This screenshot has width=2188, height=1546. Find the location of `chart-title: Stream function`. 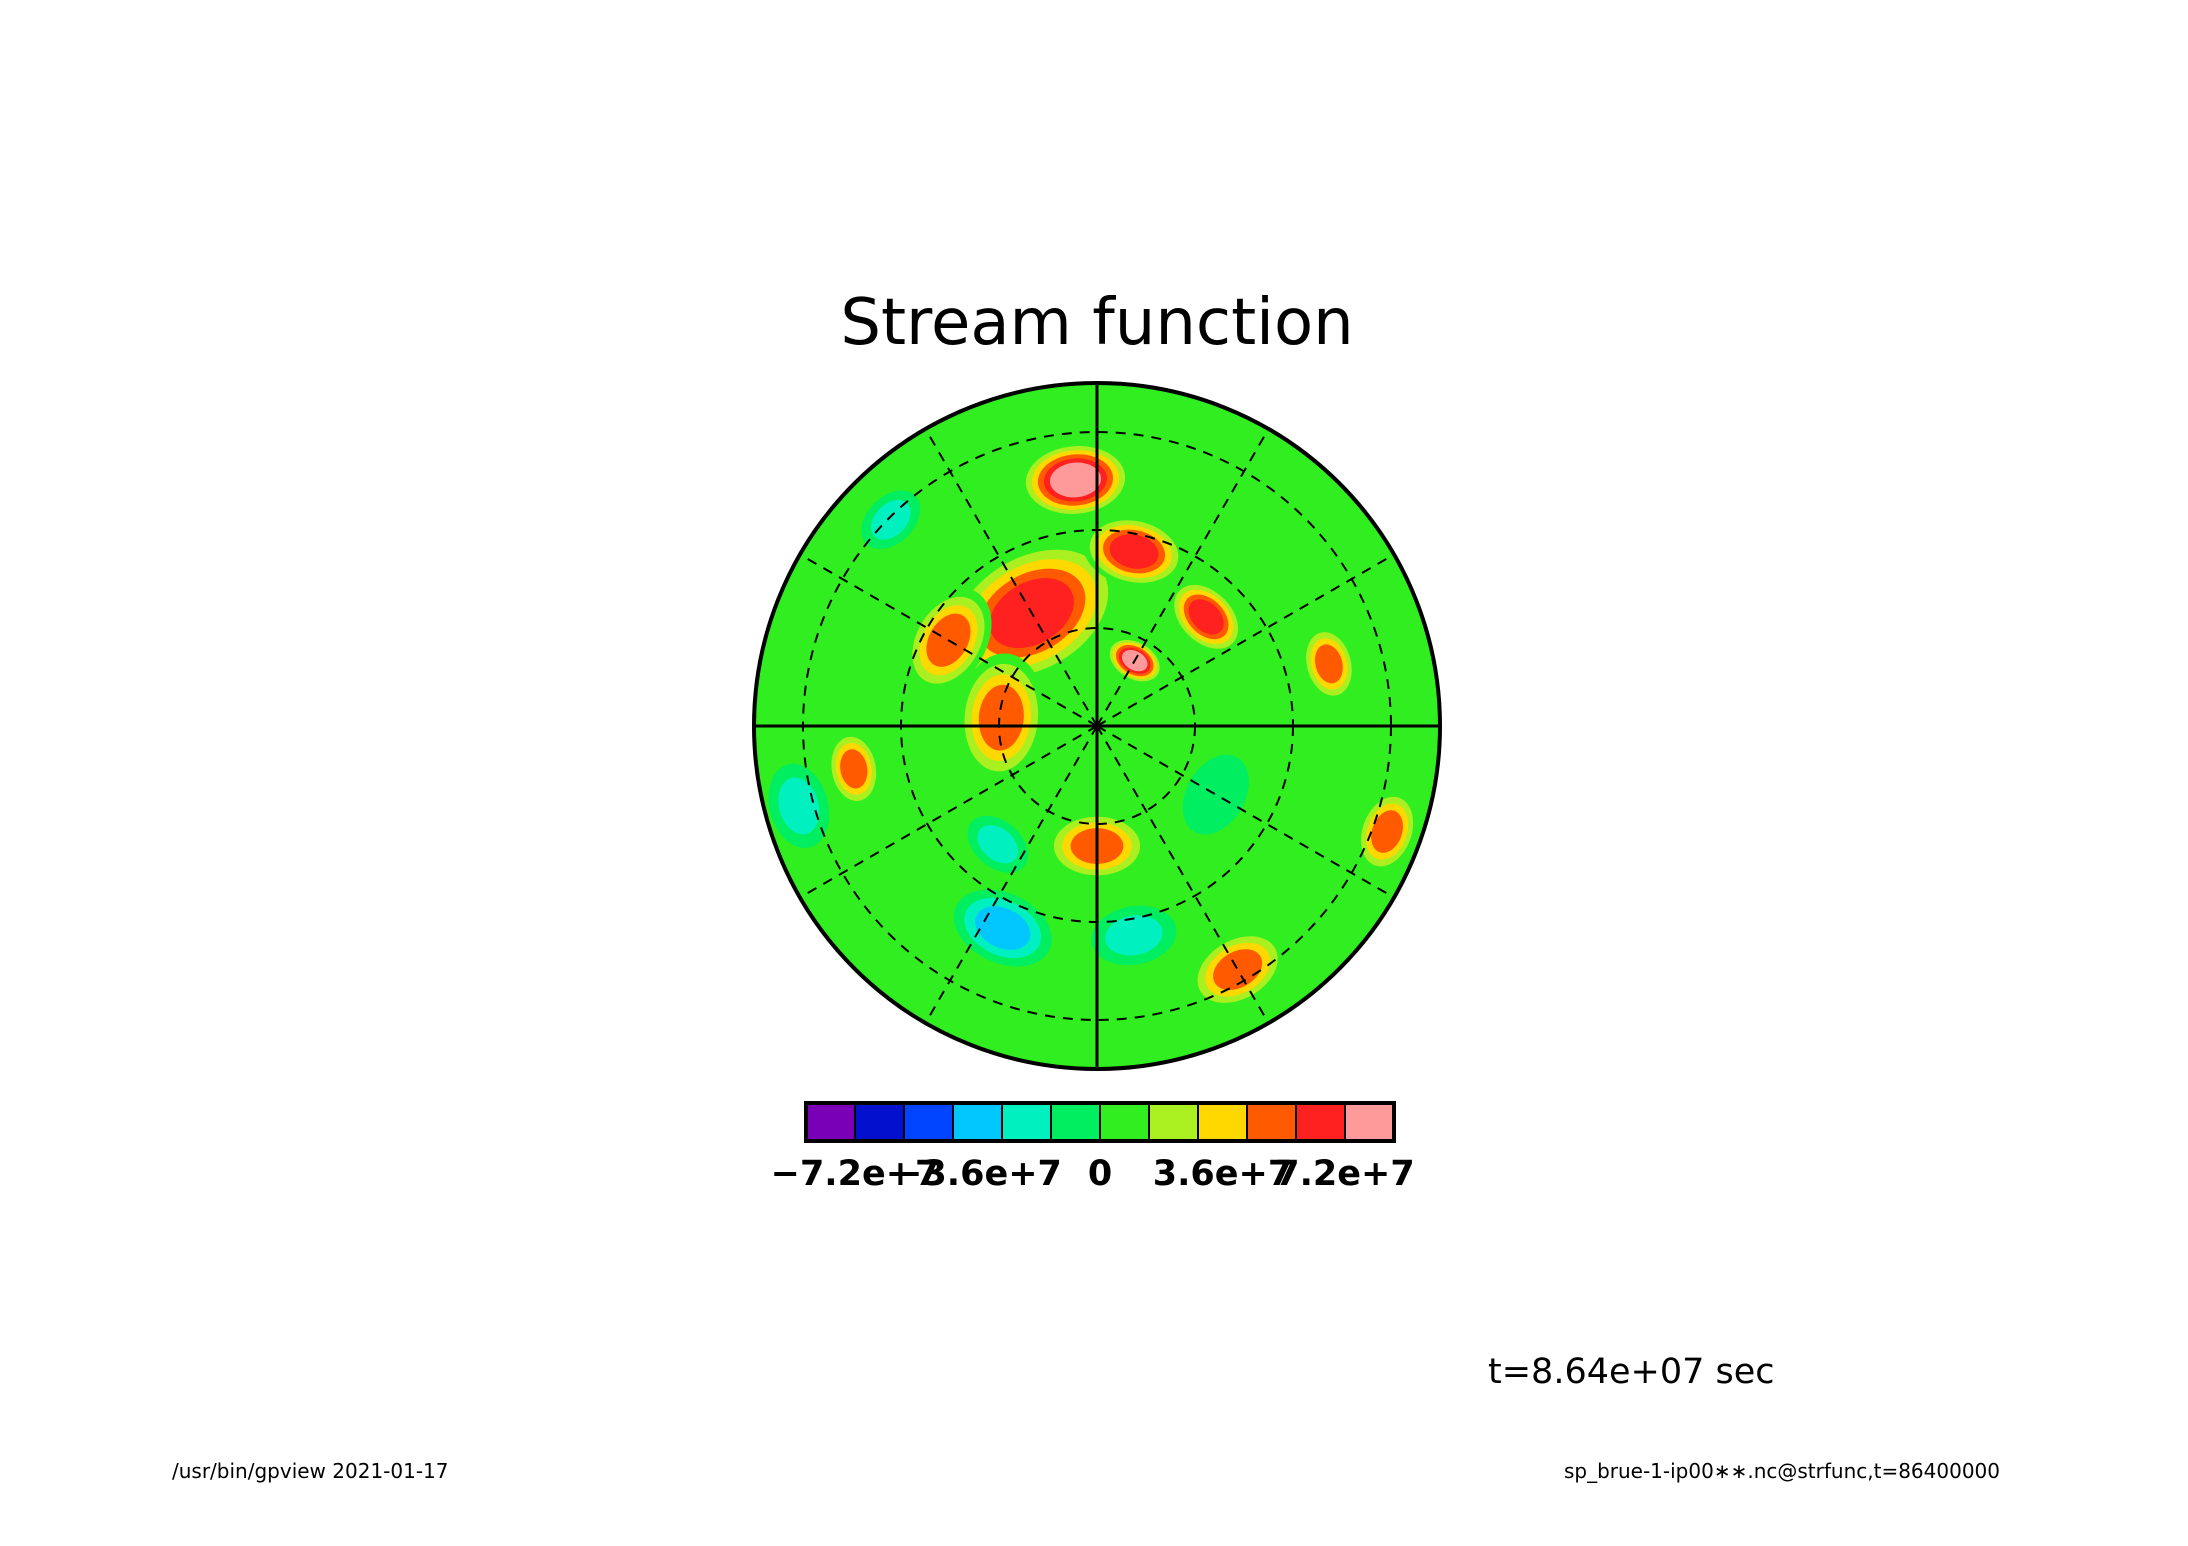

chart-title: Stream function is located at coordinates (1096, 323).